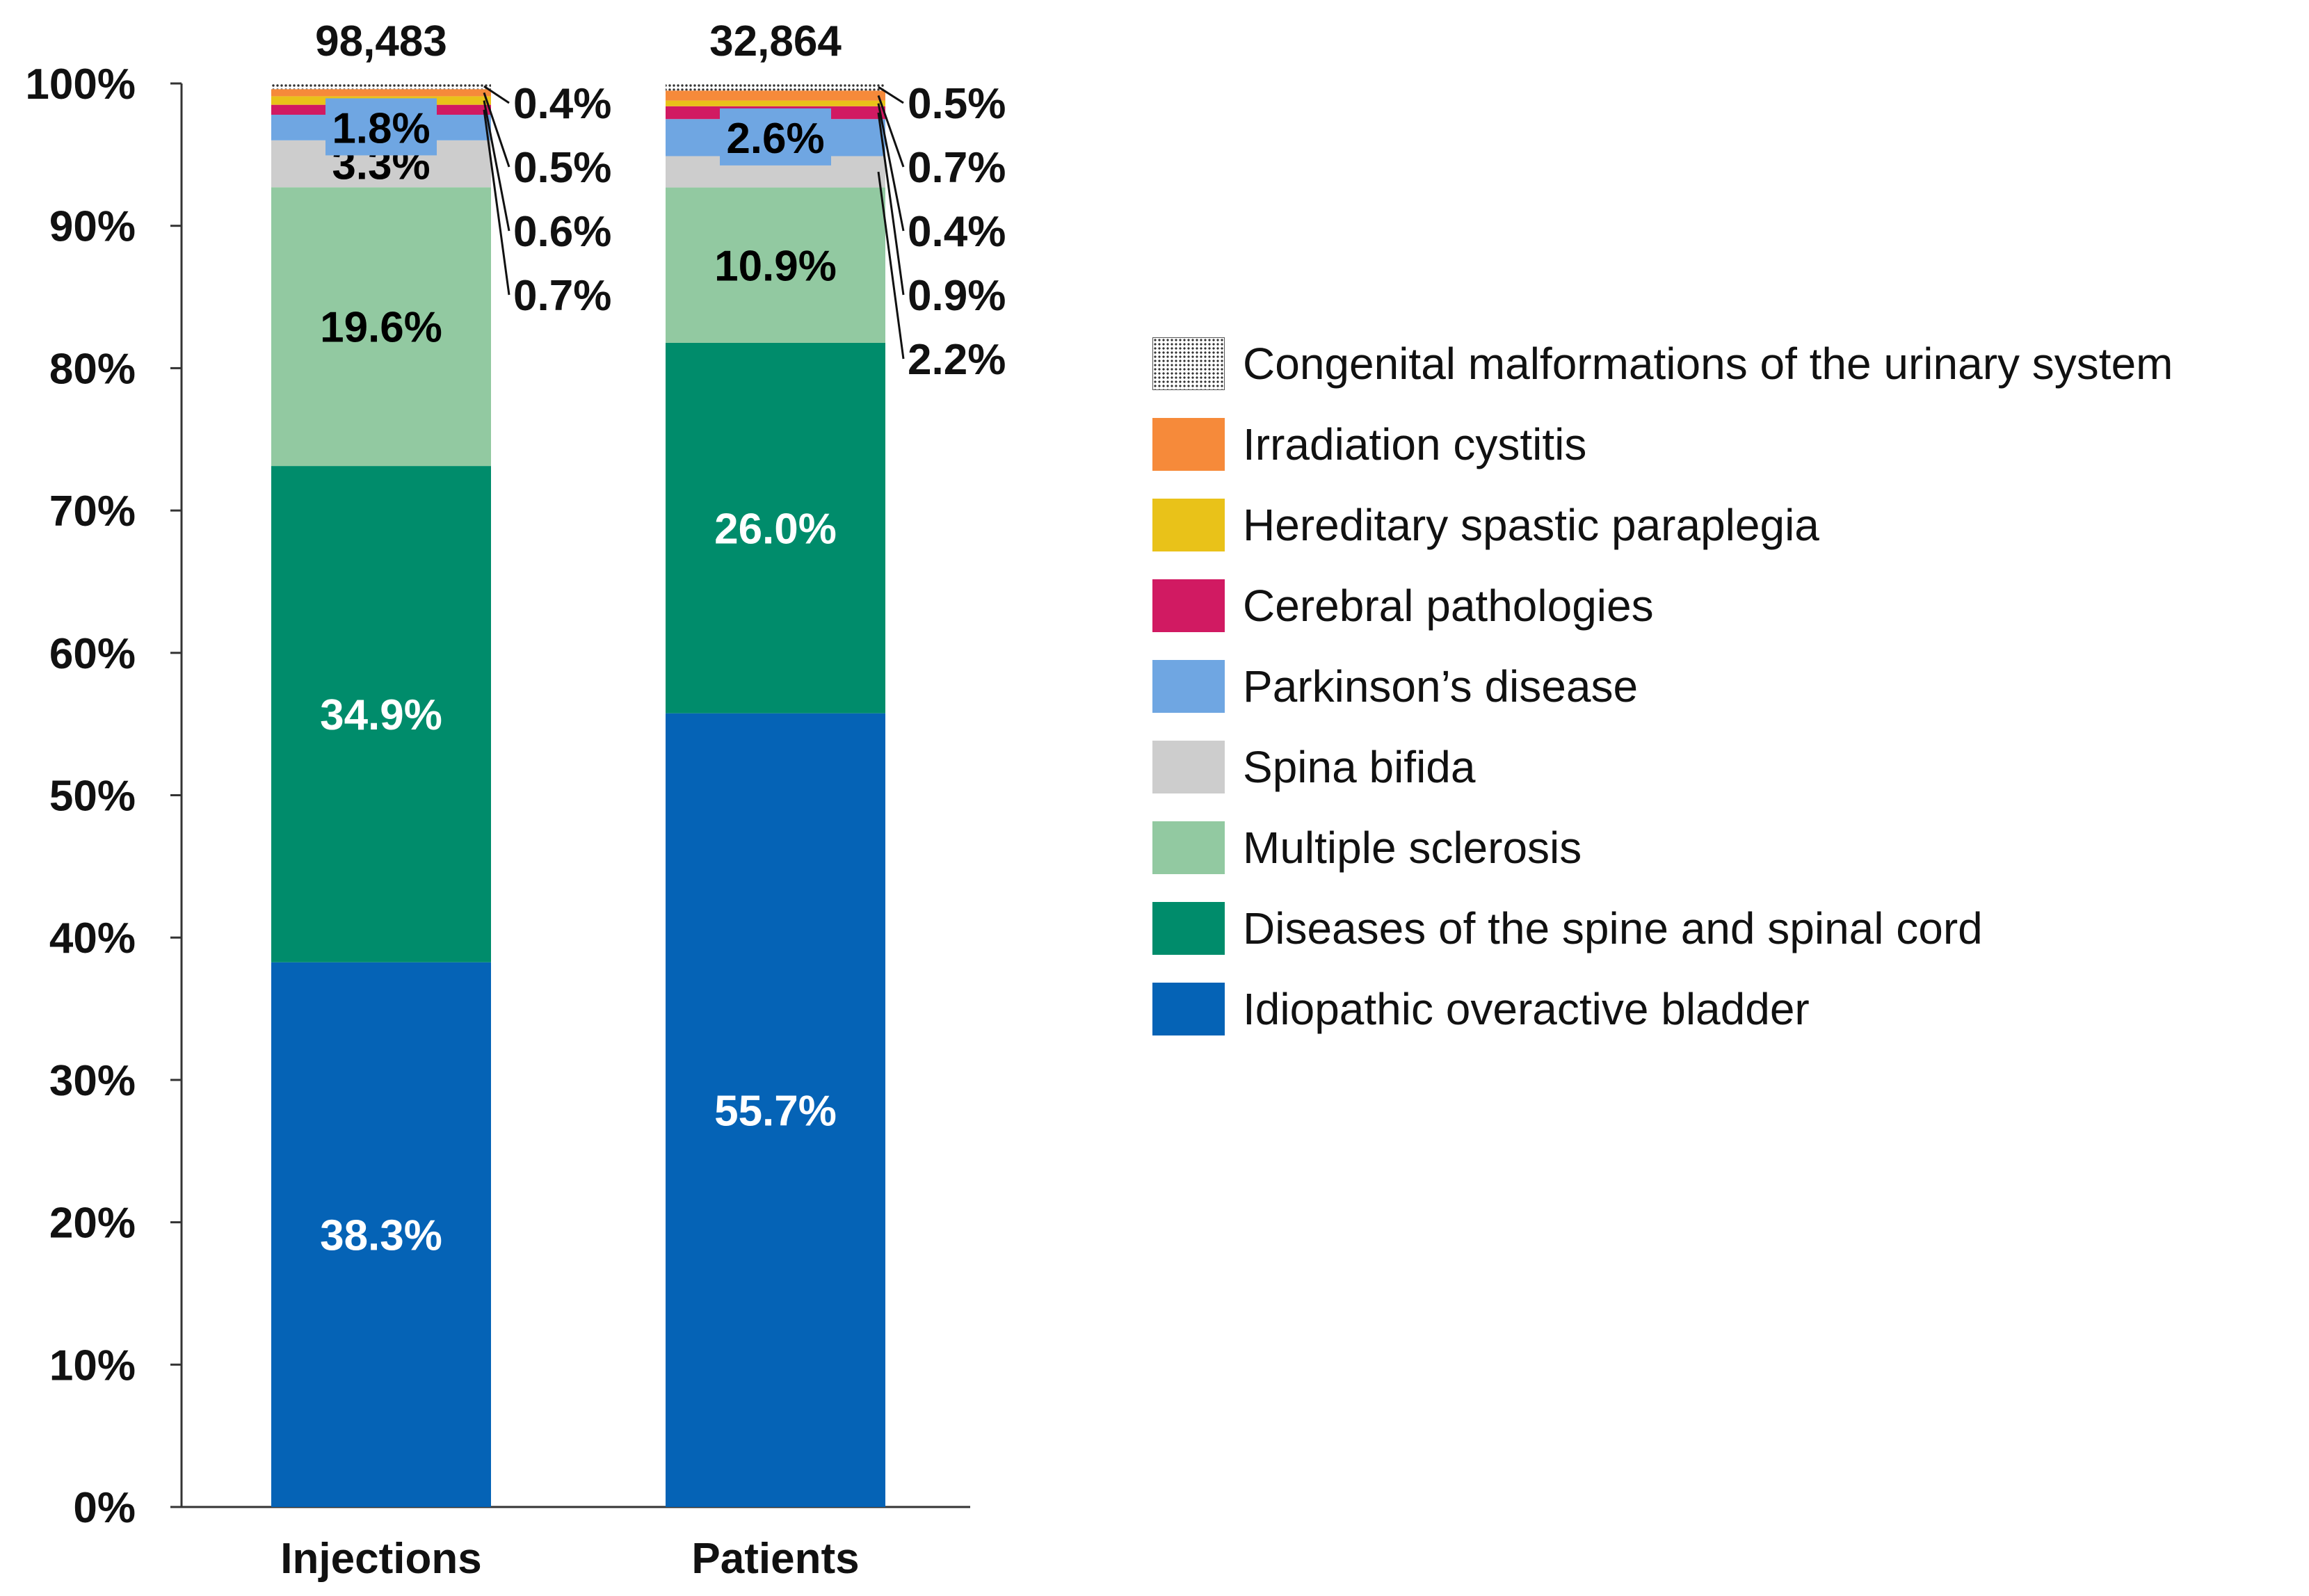 This screenshot has width=2309, height=1596. What do you see at coordinates (93, 1224) in the screenshot?
I see `y-tick-label: 20%` at bounding box center [93, 1224].